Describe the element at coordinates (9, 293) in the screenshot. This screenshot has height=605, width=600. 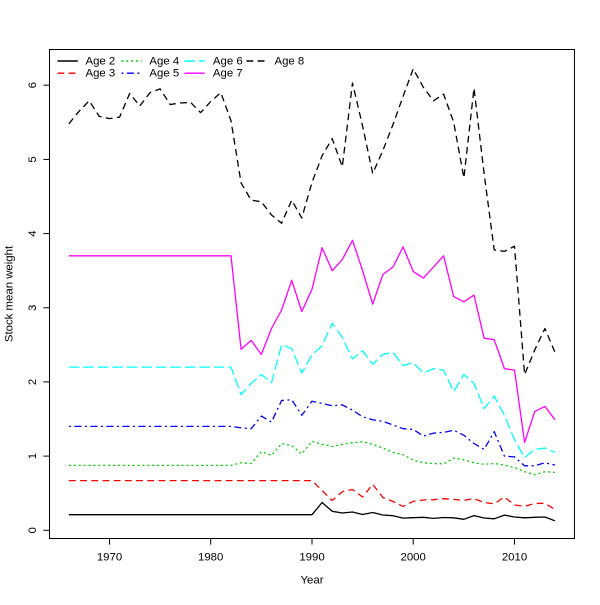
I see `svg-text: Stock mean weight` at that location.